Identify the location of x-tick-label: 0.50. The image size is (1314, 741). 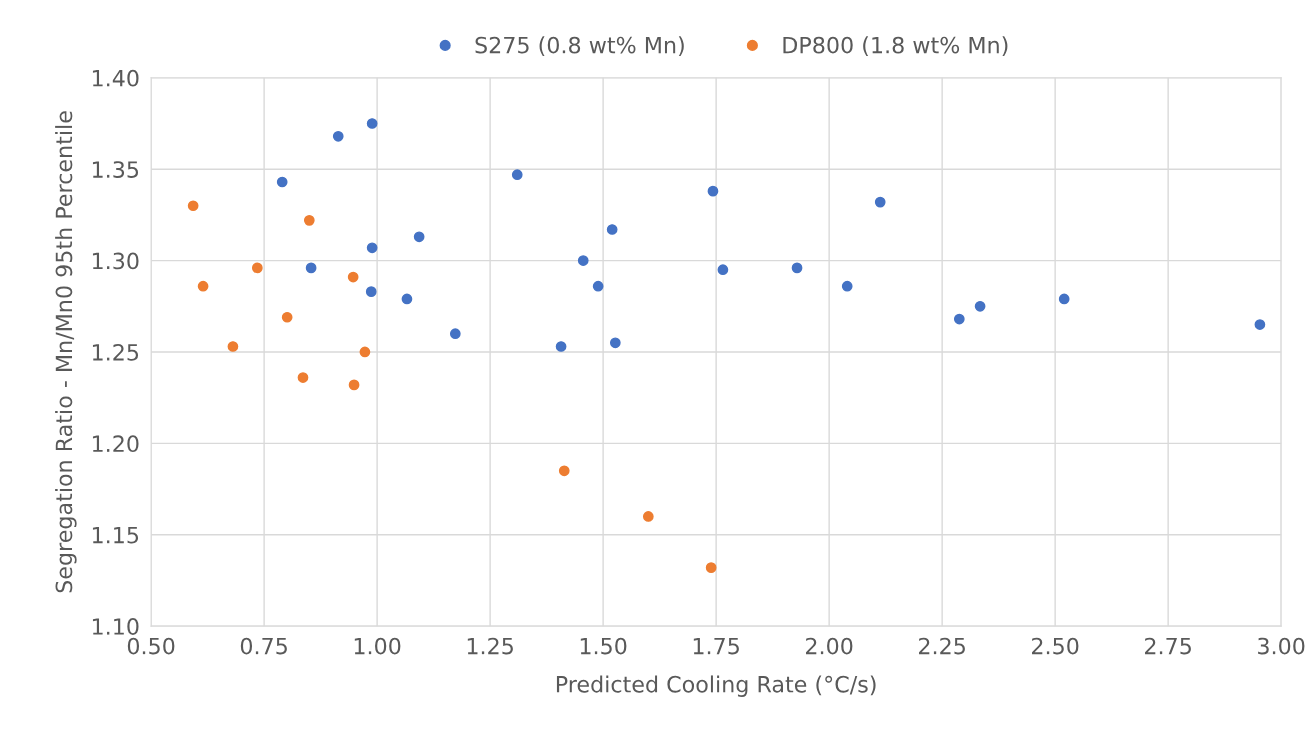
(151, 646).